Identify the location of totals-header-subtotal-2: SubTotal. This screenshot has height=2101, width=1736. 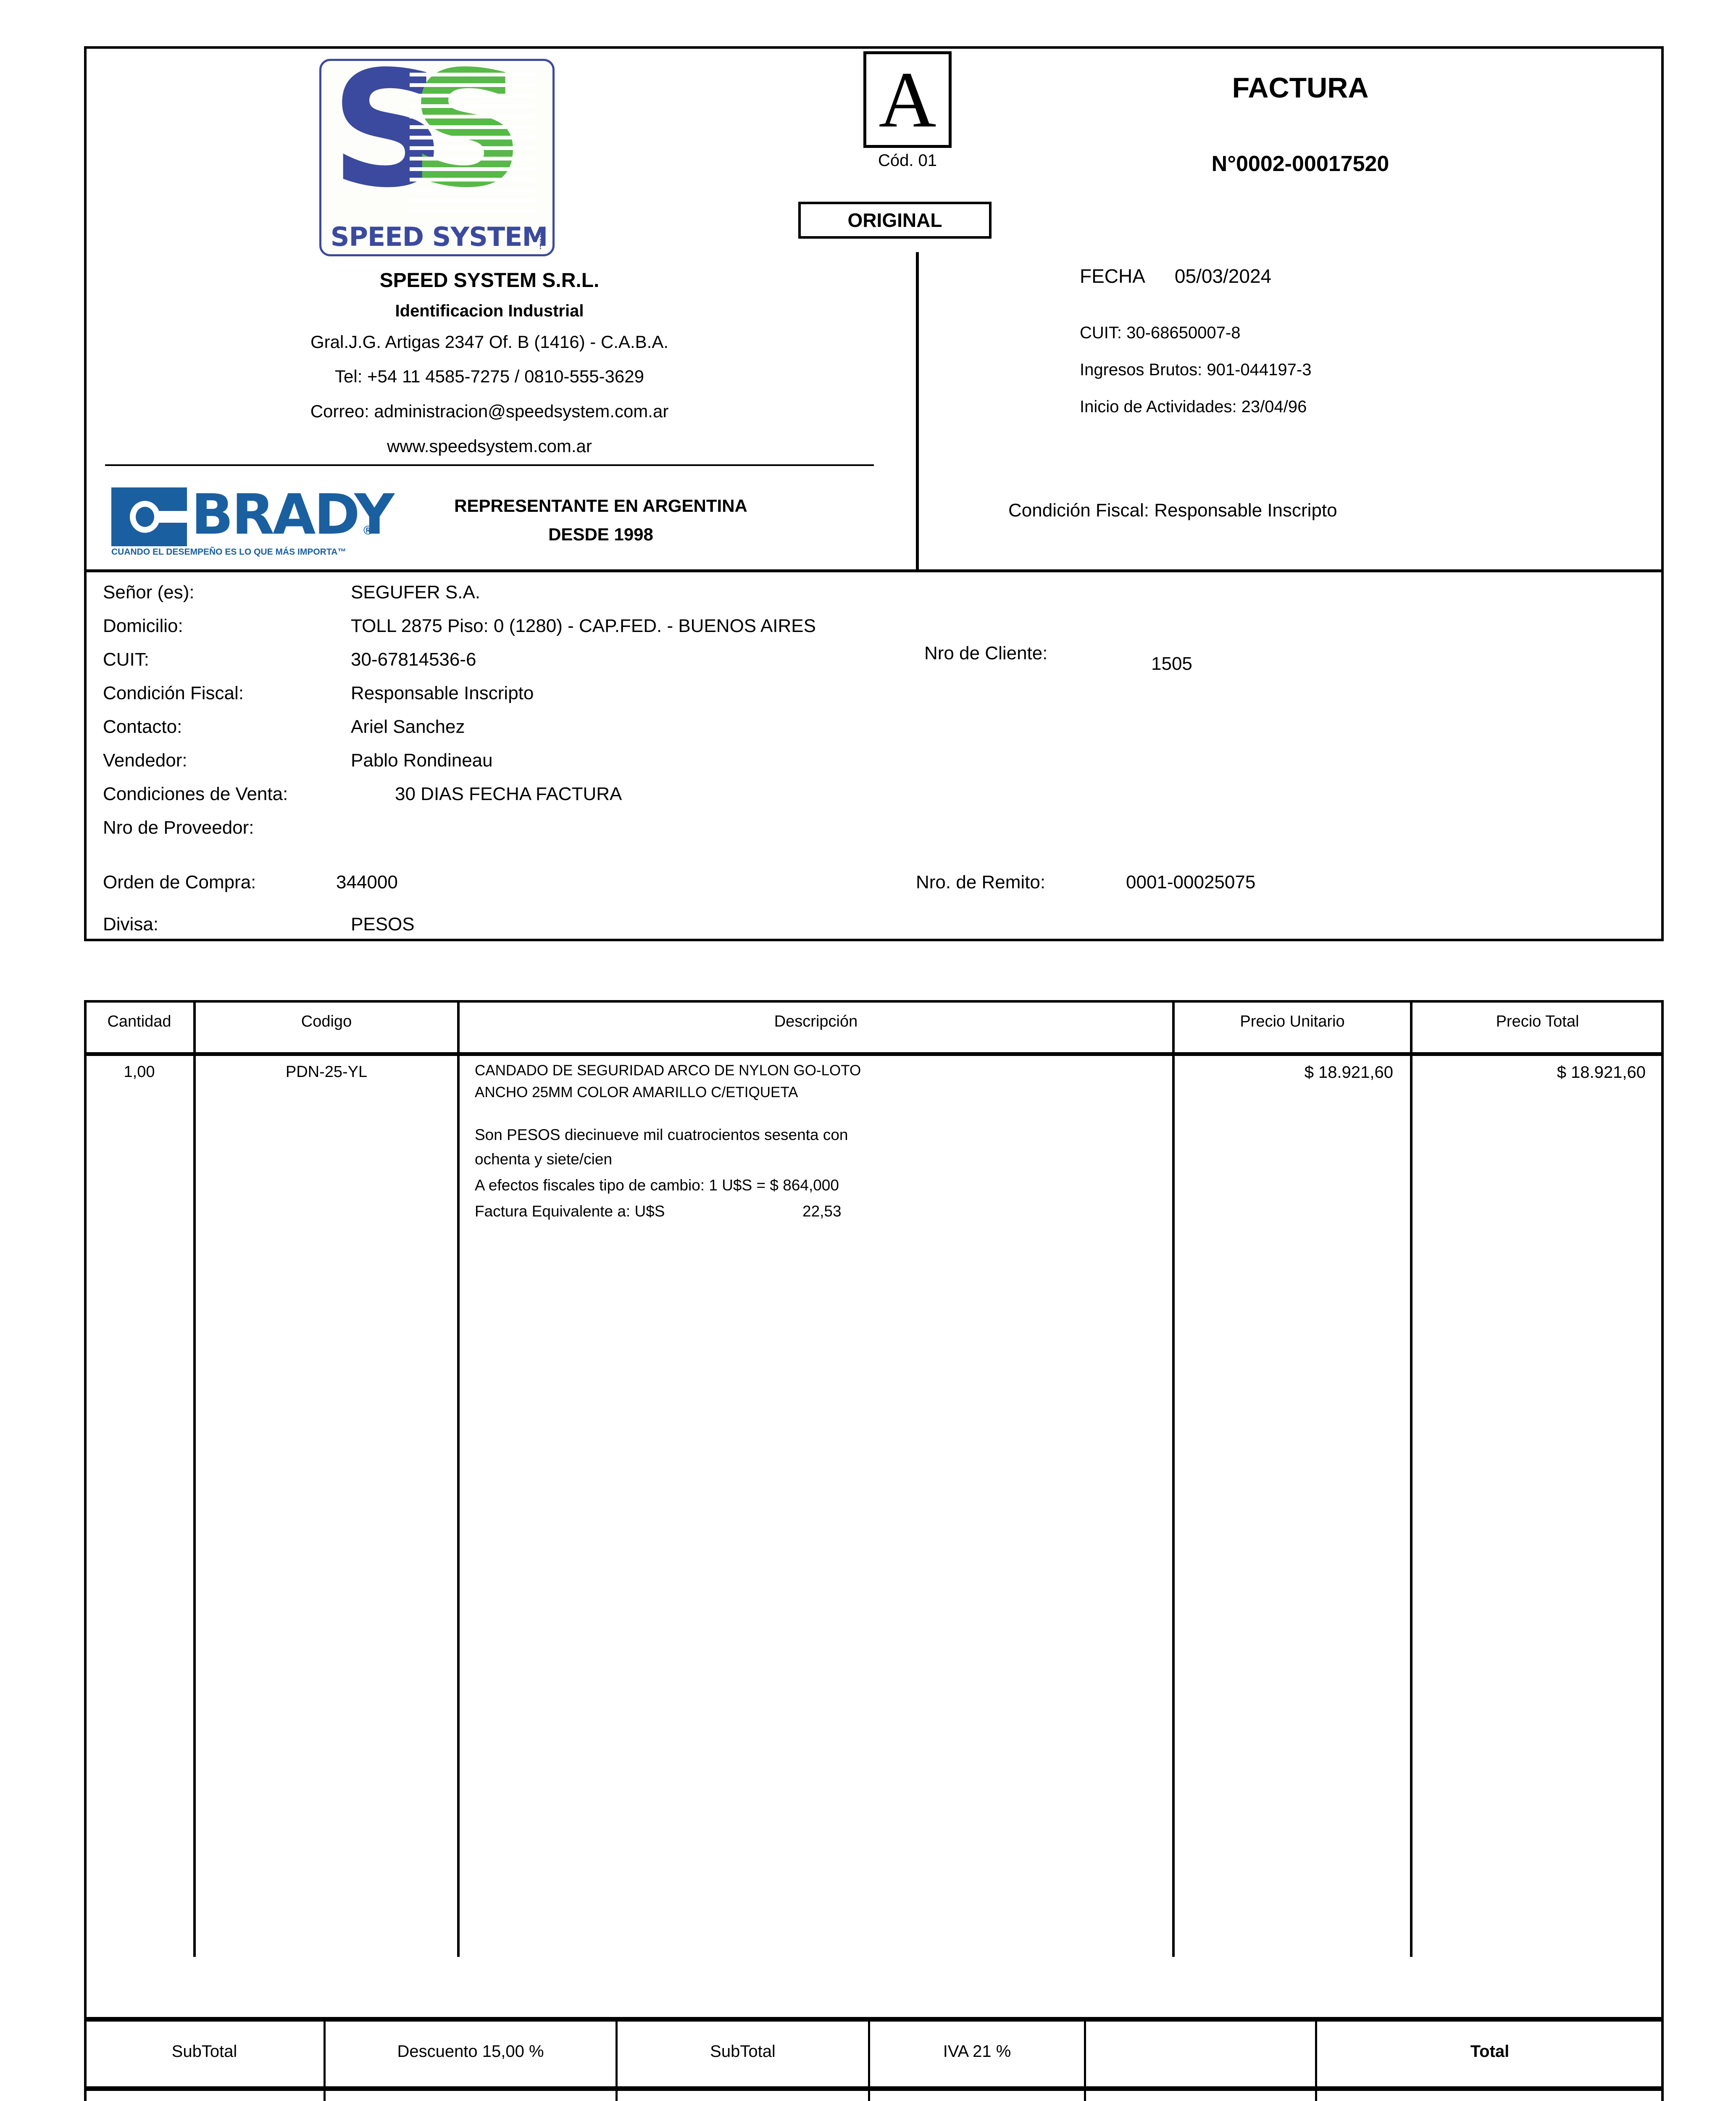
(743, 2051).